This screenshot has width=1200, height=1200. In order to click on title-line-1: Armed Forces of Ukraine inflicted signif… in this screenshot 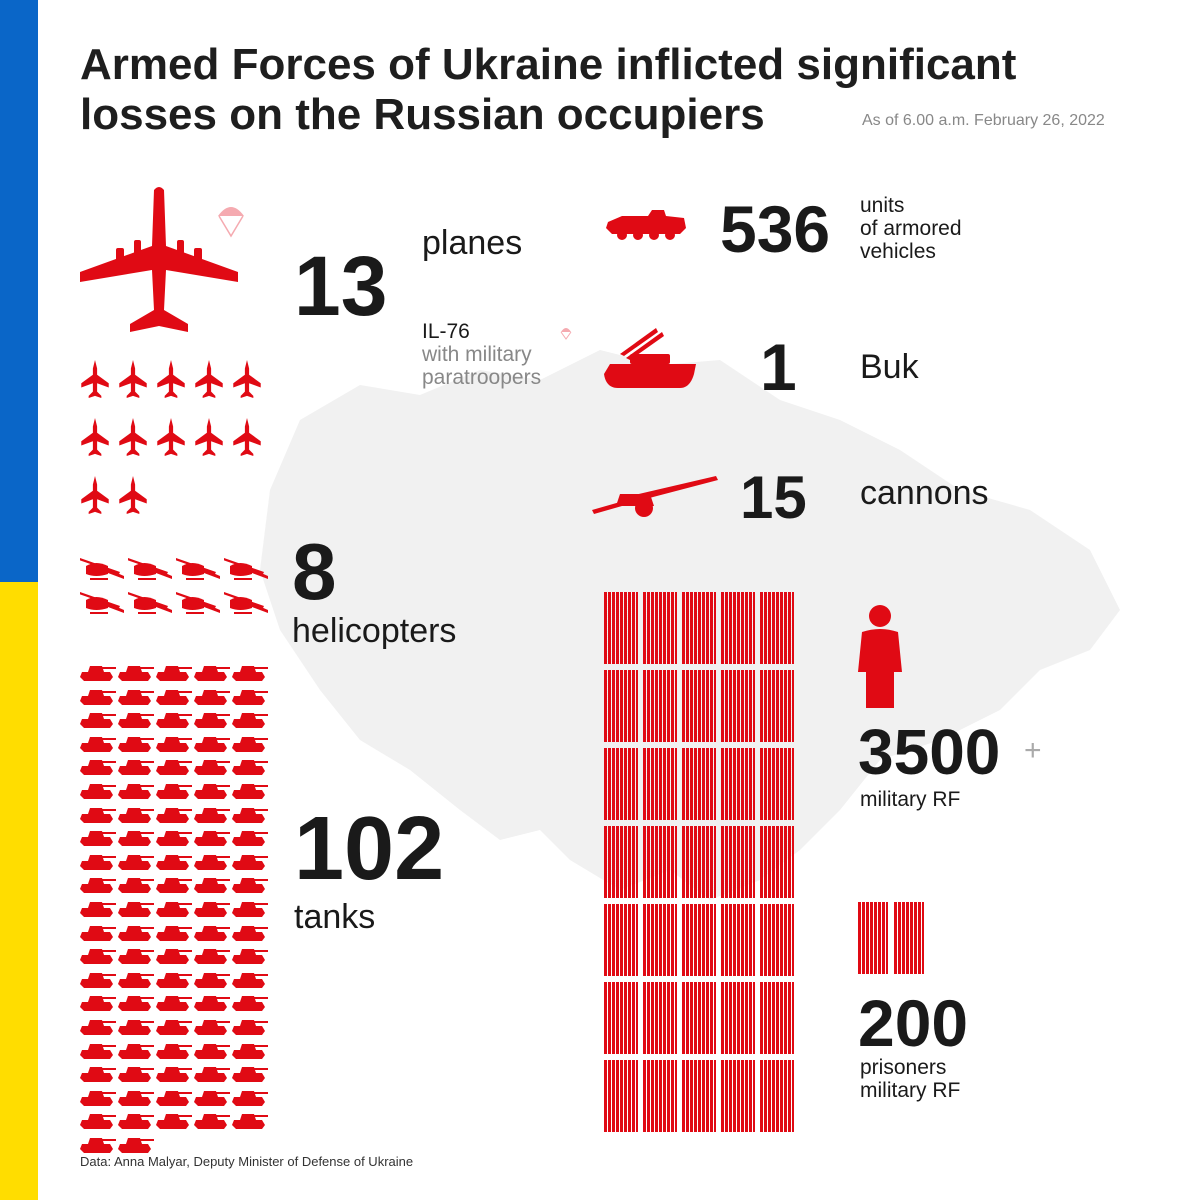, I will do `click(548, 64)`.